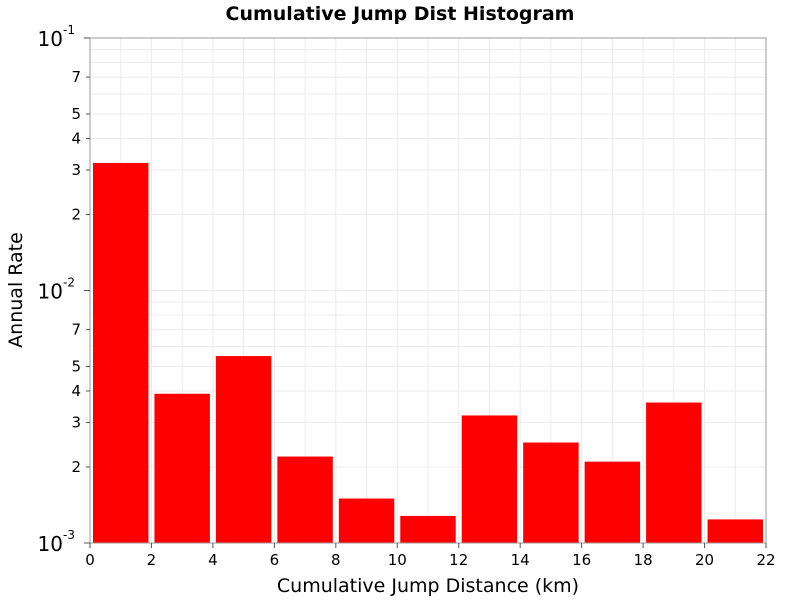 The width and height of the screenshot is (800, 600). Describe the element at coordinates (90, 560) in the screenshot. I see `x-tick-label: 0` at that location.